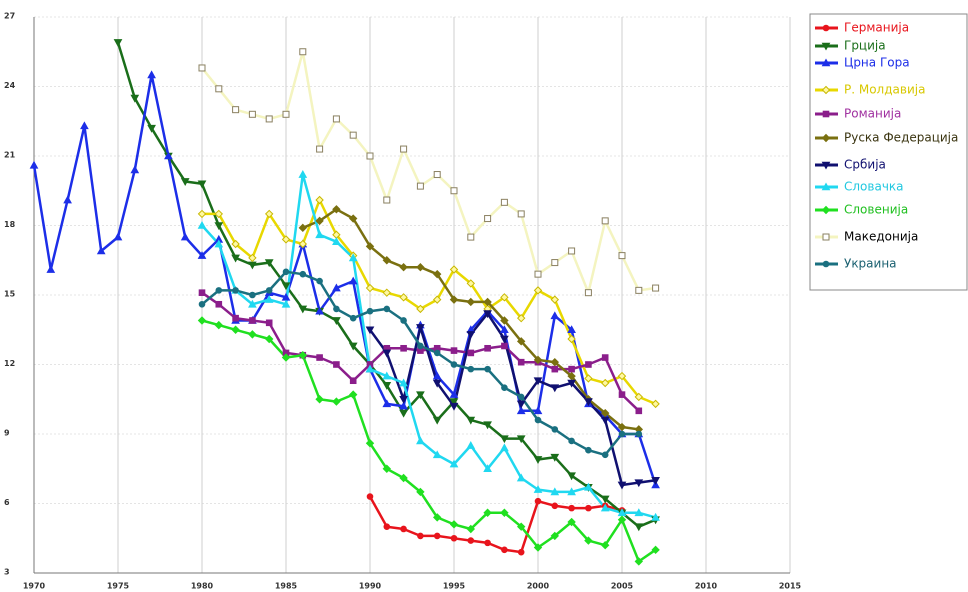 This screenshot has height=592, width=968. Describe the element at coordinates (790, 586) in the screenshot. I see `x-tick-label: 2015` at that location.